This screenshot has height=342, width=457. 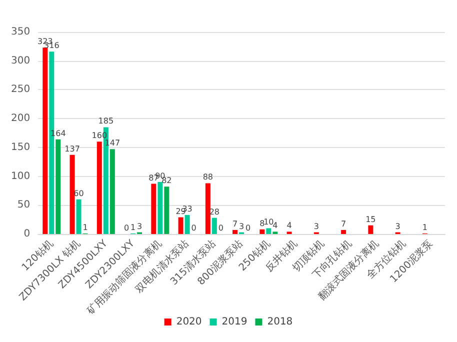 What do you see at coordinates (269, 222) in the screenshot?
I see `data-label: 10` at bounding box center [269, 222].